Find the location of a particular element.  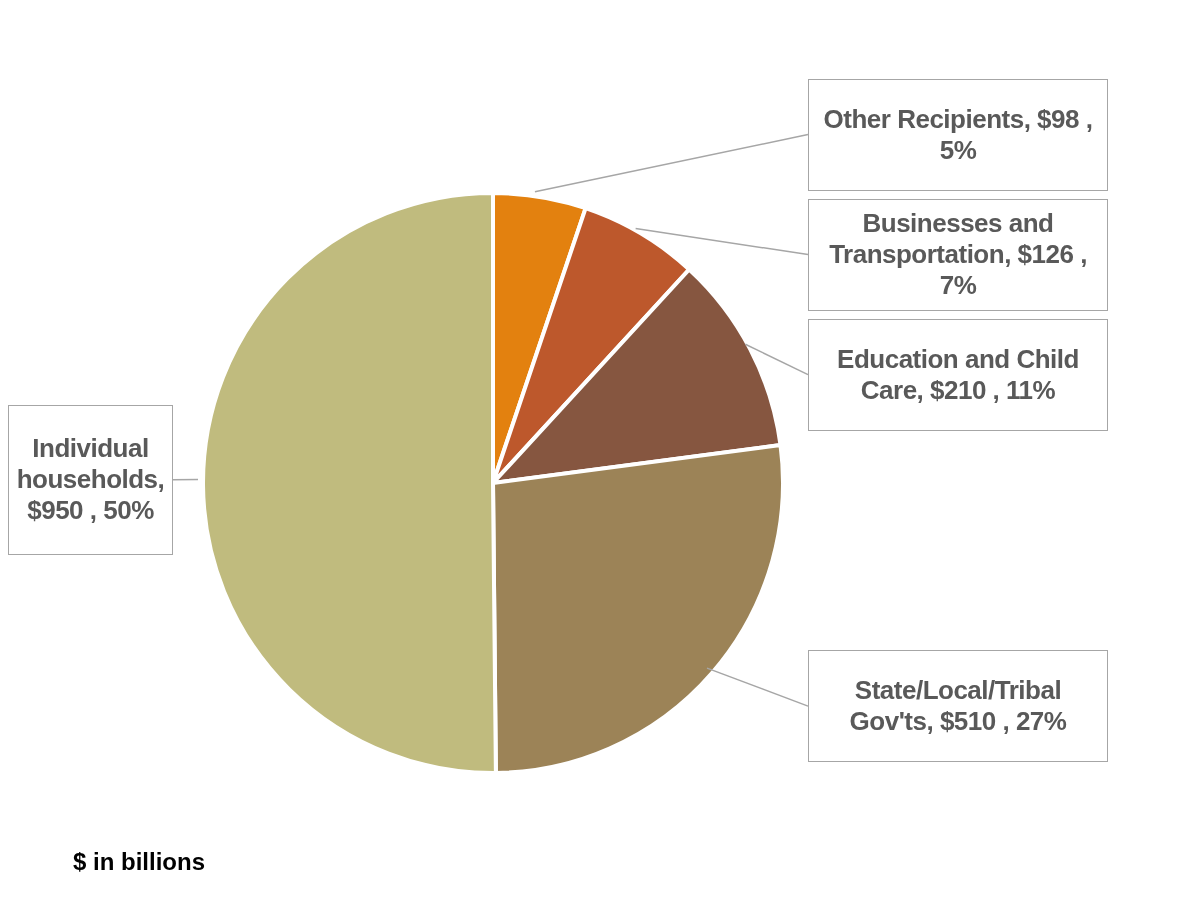

slice-label: State/Local/Tribal Gov'ts, $510 , 27% is located at coordinates (958, 706).